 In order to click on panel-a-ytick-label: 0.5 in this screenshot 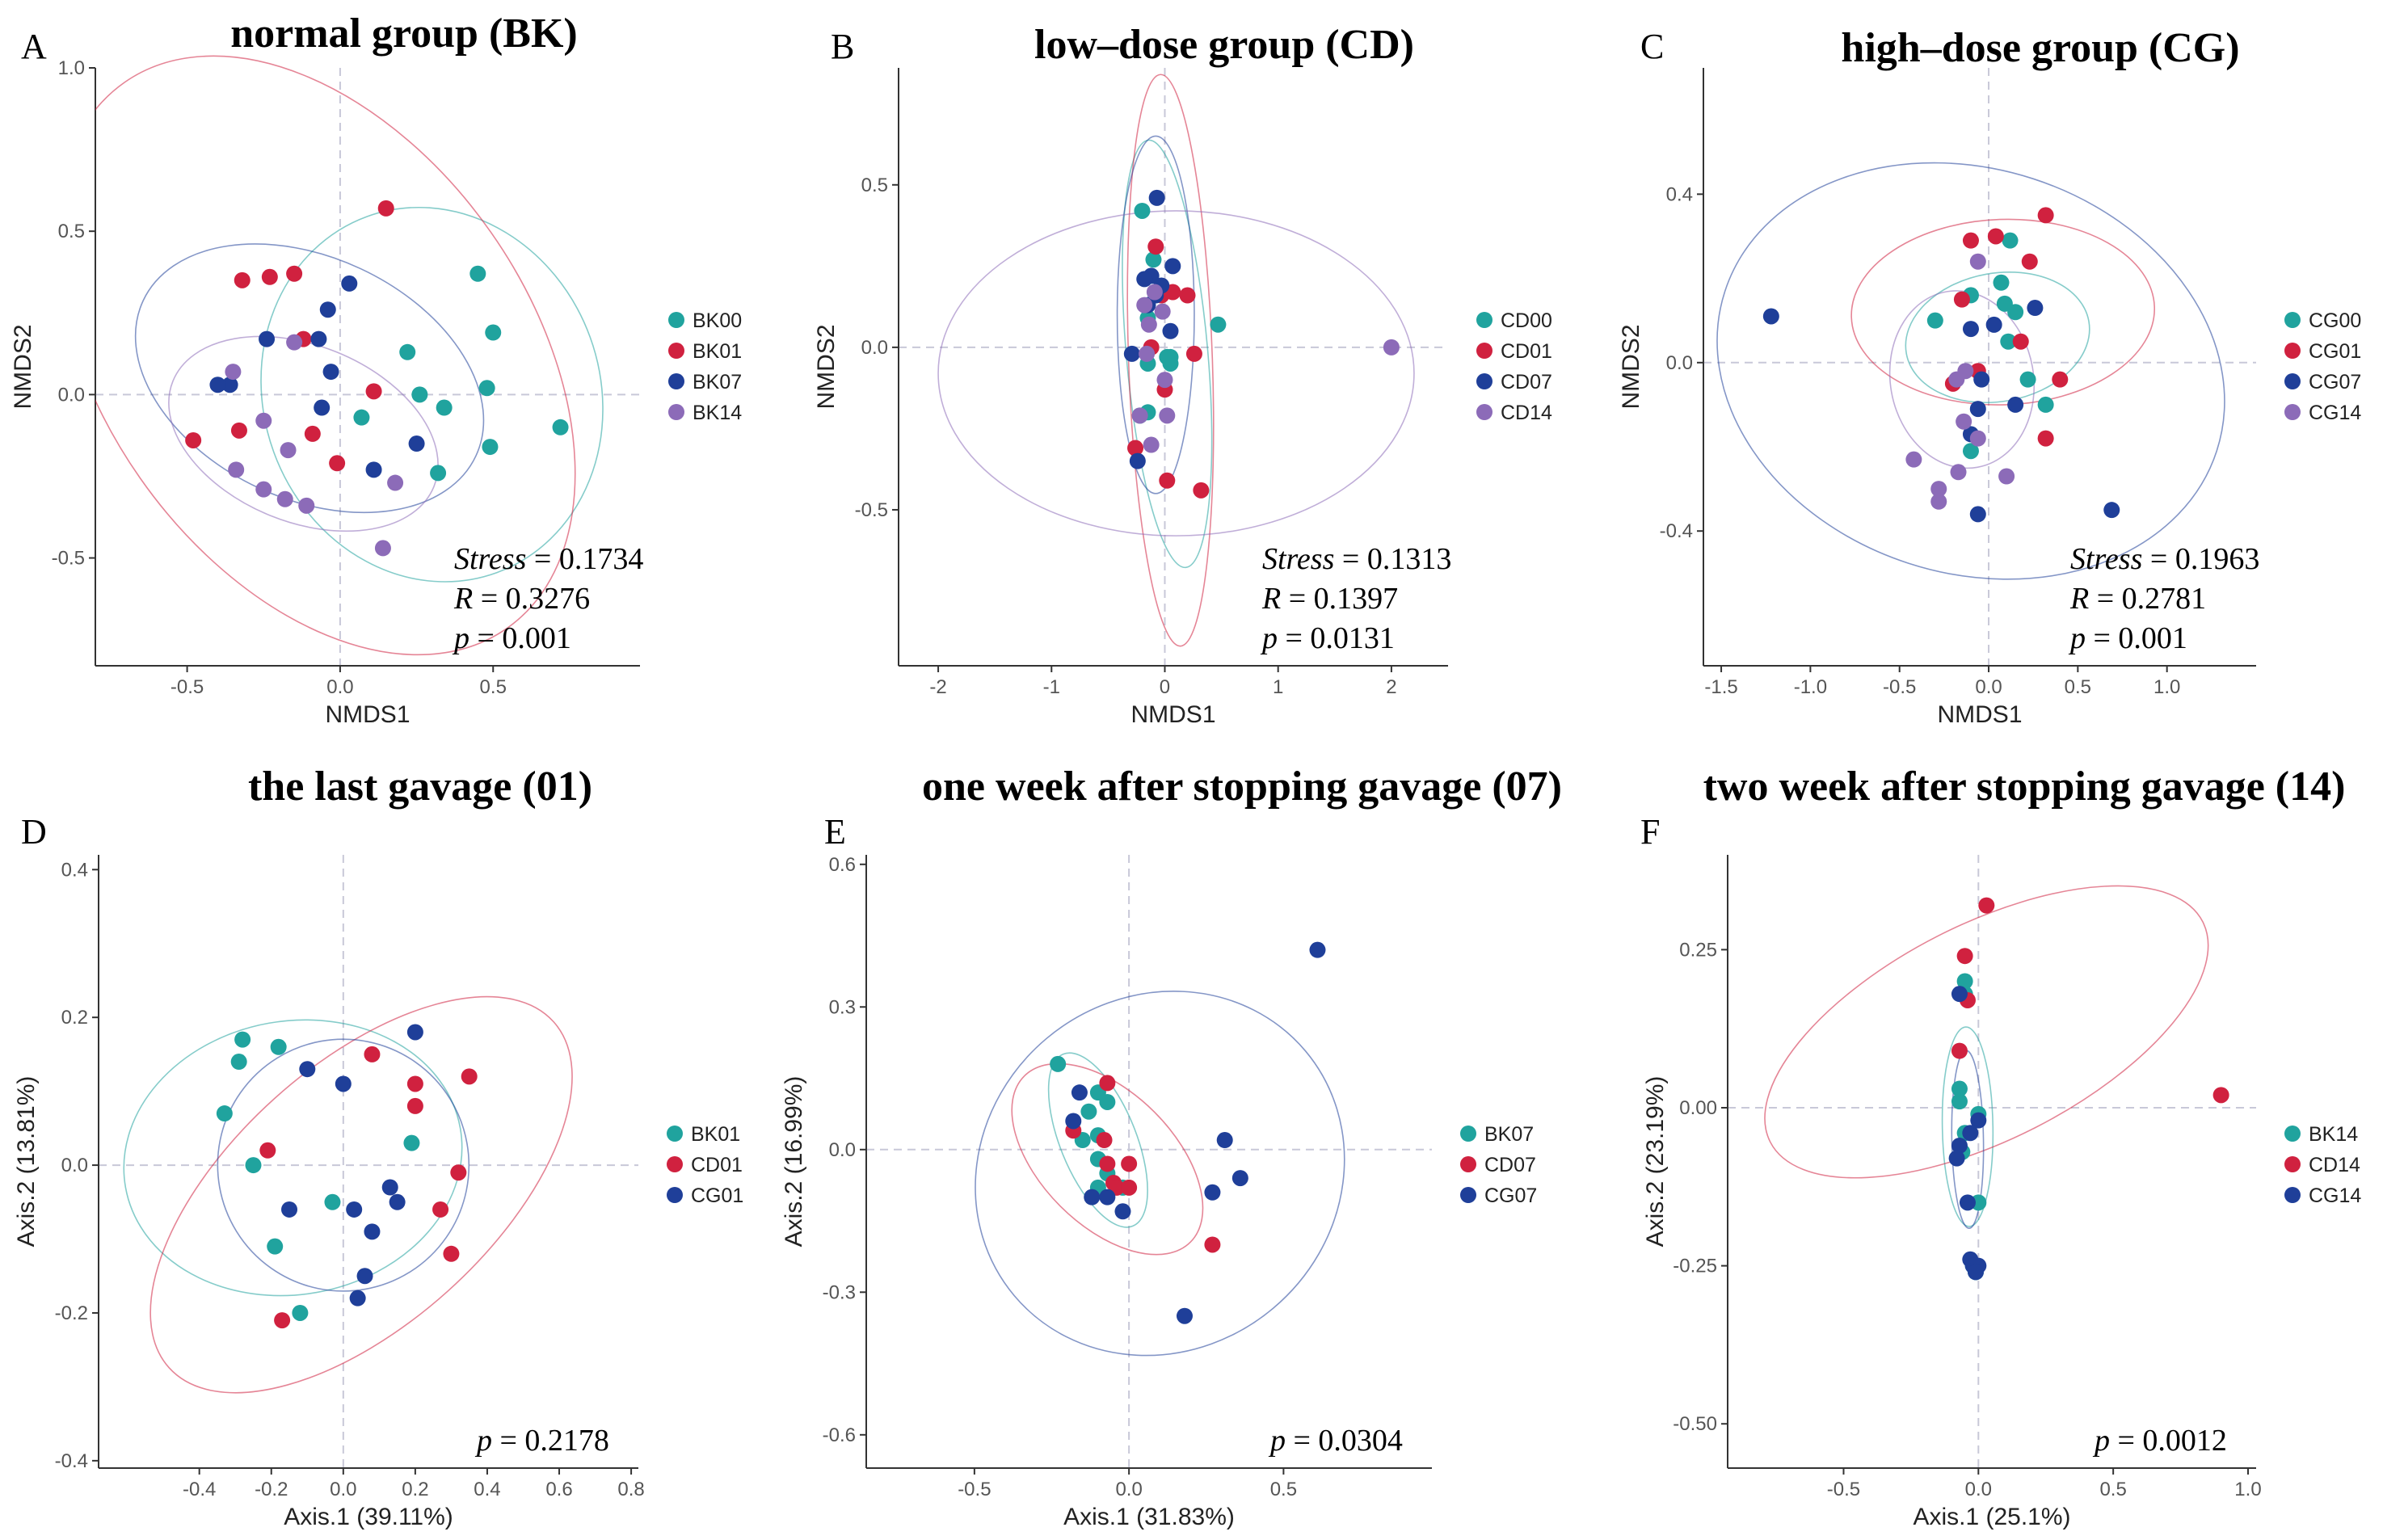, I will do `click(71, 231)`.